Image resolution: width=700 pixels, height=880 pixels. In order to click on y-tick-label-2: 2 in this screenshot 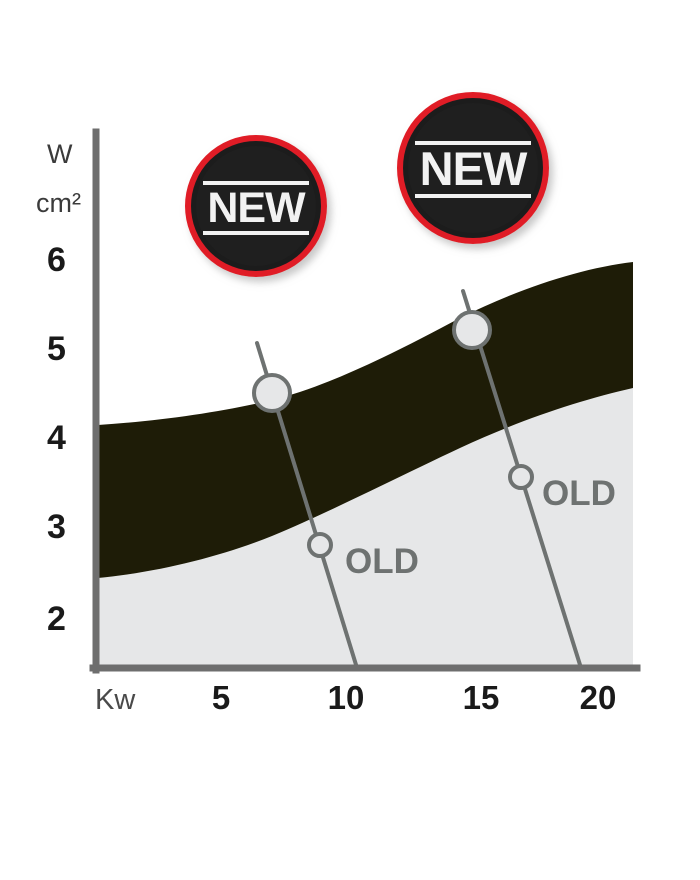, I will do `click(56, 619)`.